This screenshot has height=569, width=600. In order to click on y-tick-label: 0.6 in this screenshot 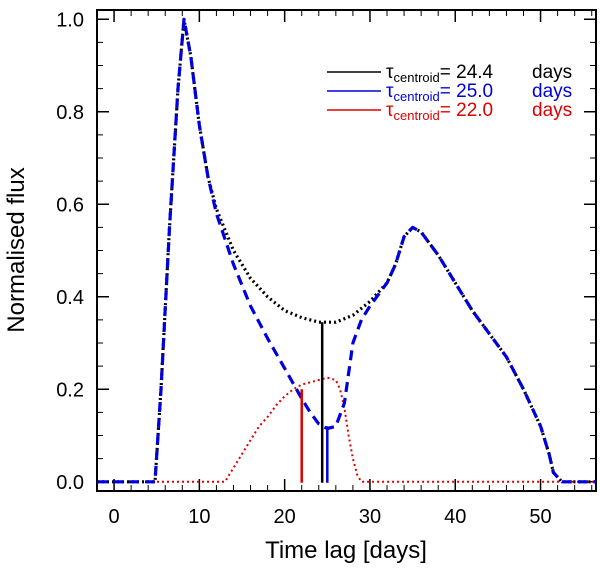, I will do `click(70, 205)`.